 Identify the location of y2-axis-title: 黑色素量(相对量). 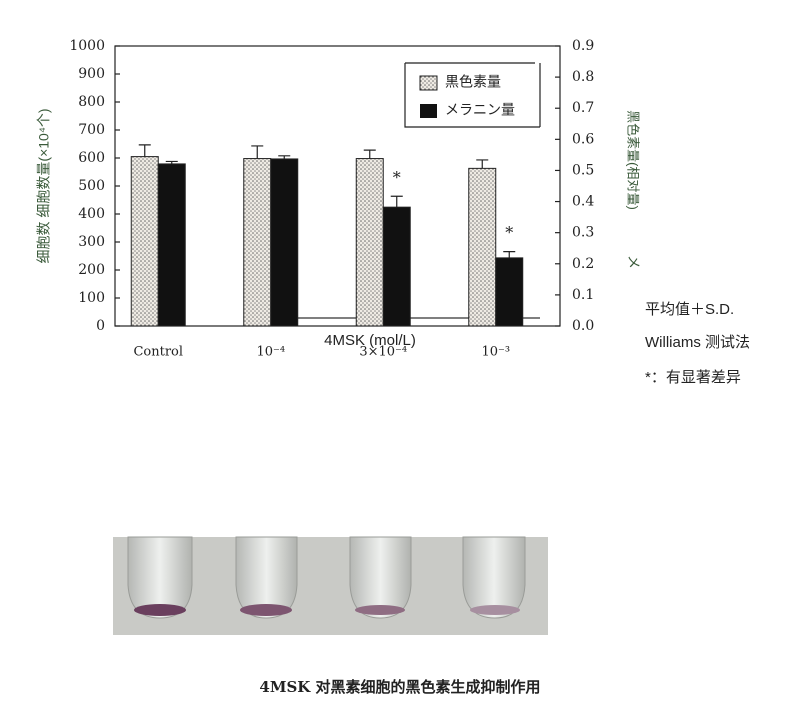
(633, 160).